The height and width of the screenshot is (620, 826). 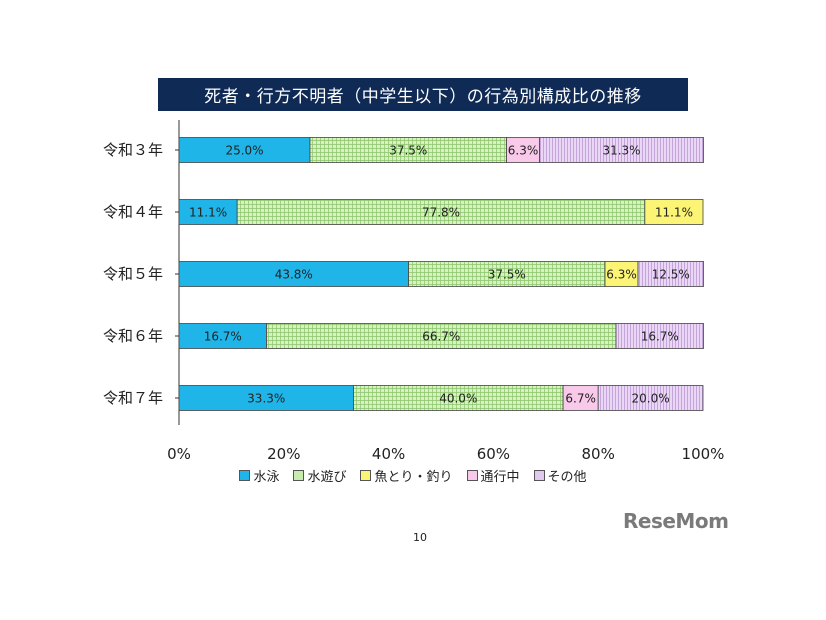 What do you see at coordinates (420, 537) in the screenshot?
I see `page-number: 10` at bounding box center [420, 537].